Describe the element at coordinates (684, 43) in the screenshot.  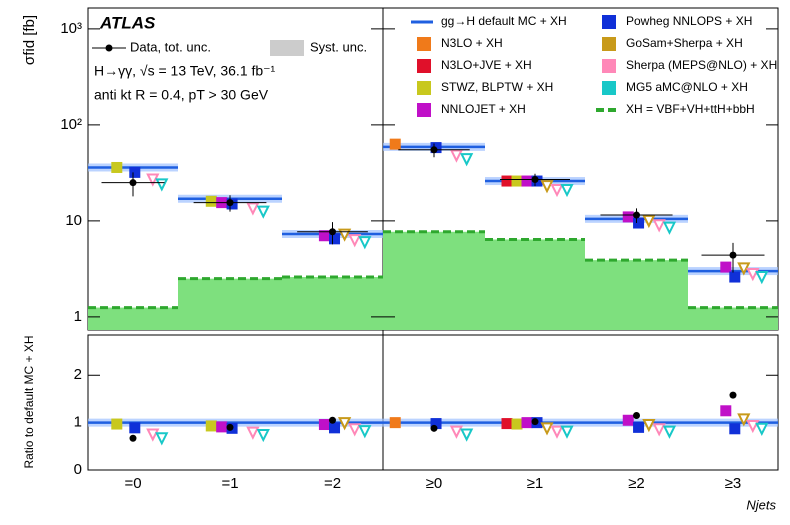
I see `legend-label: GoSam+Sherpa + XH` at that location.